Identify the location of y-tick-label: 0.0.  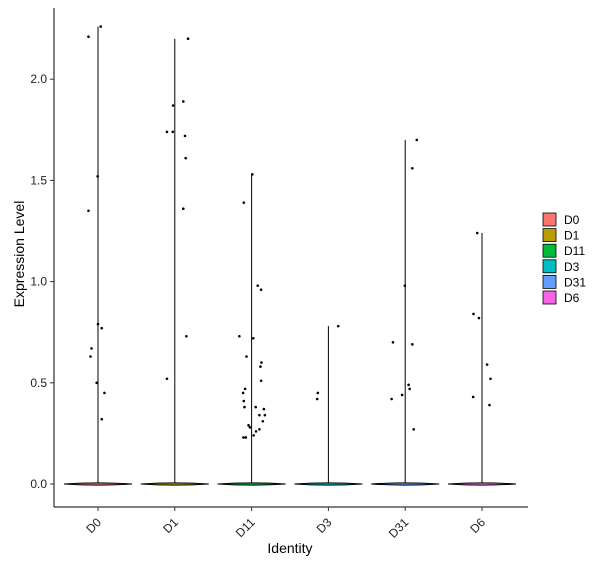
(38, 484).